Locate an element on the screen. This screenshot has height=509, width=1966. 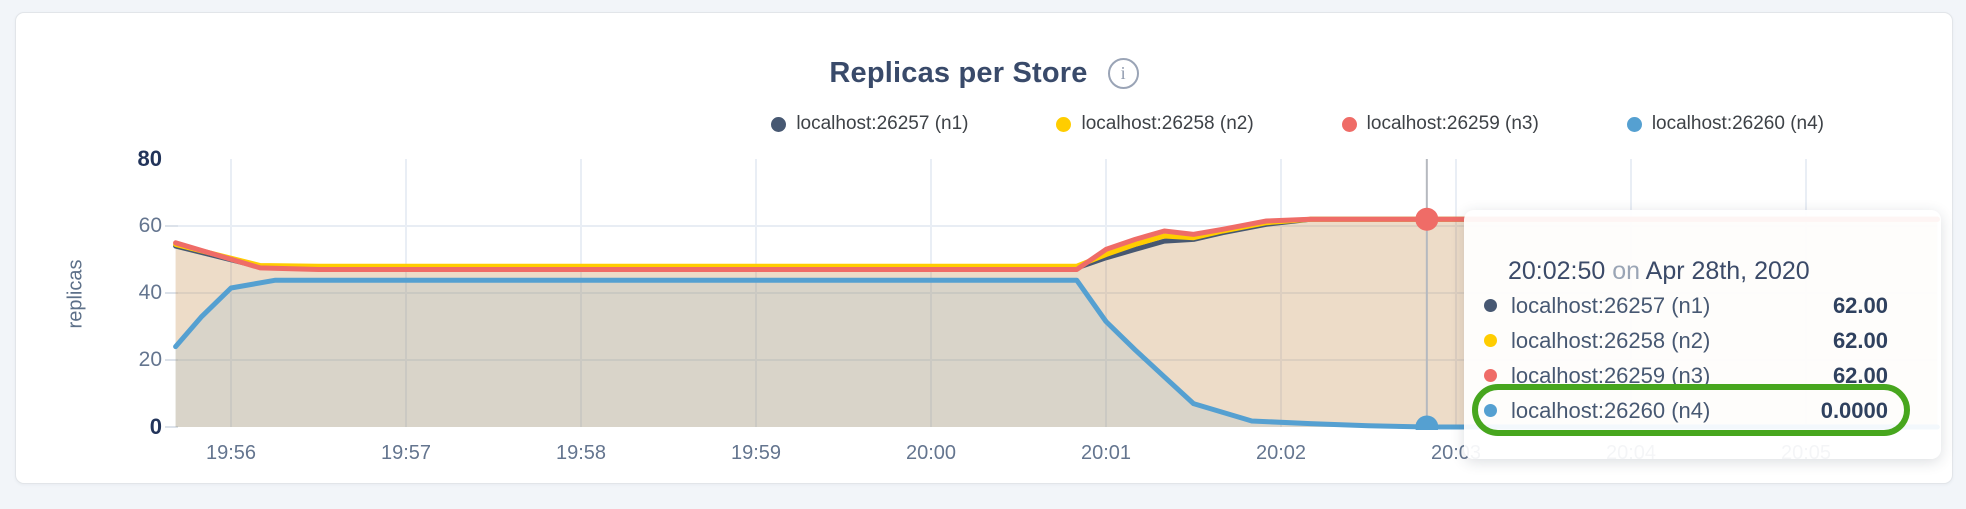
tooltip-conjunction: on is located at coordinates (1626, 271).